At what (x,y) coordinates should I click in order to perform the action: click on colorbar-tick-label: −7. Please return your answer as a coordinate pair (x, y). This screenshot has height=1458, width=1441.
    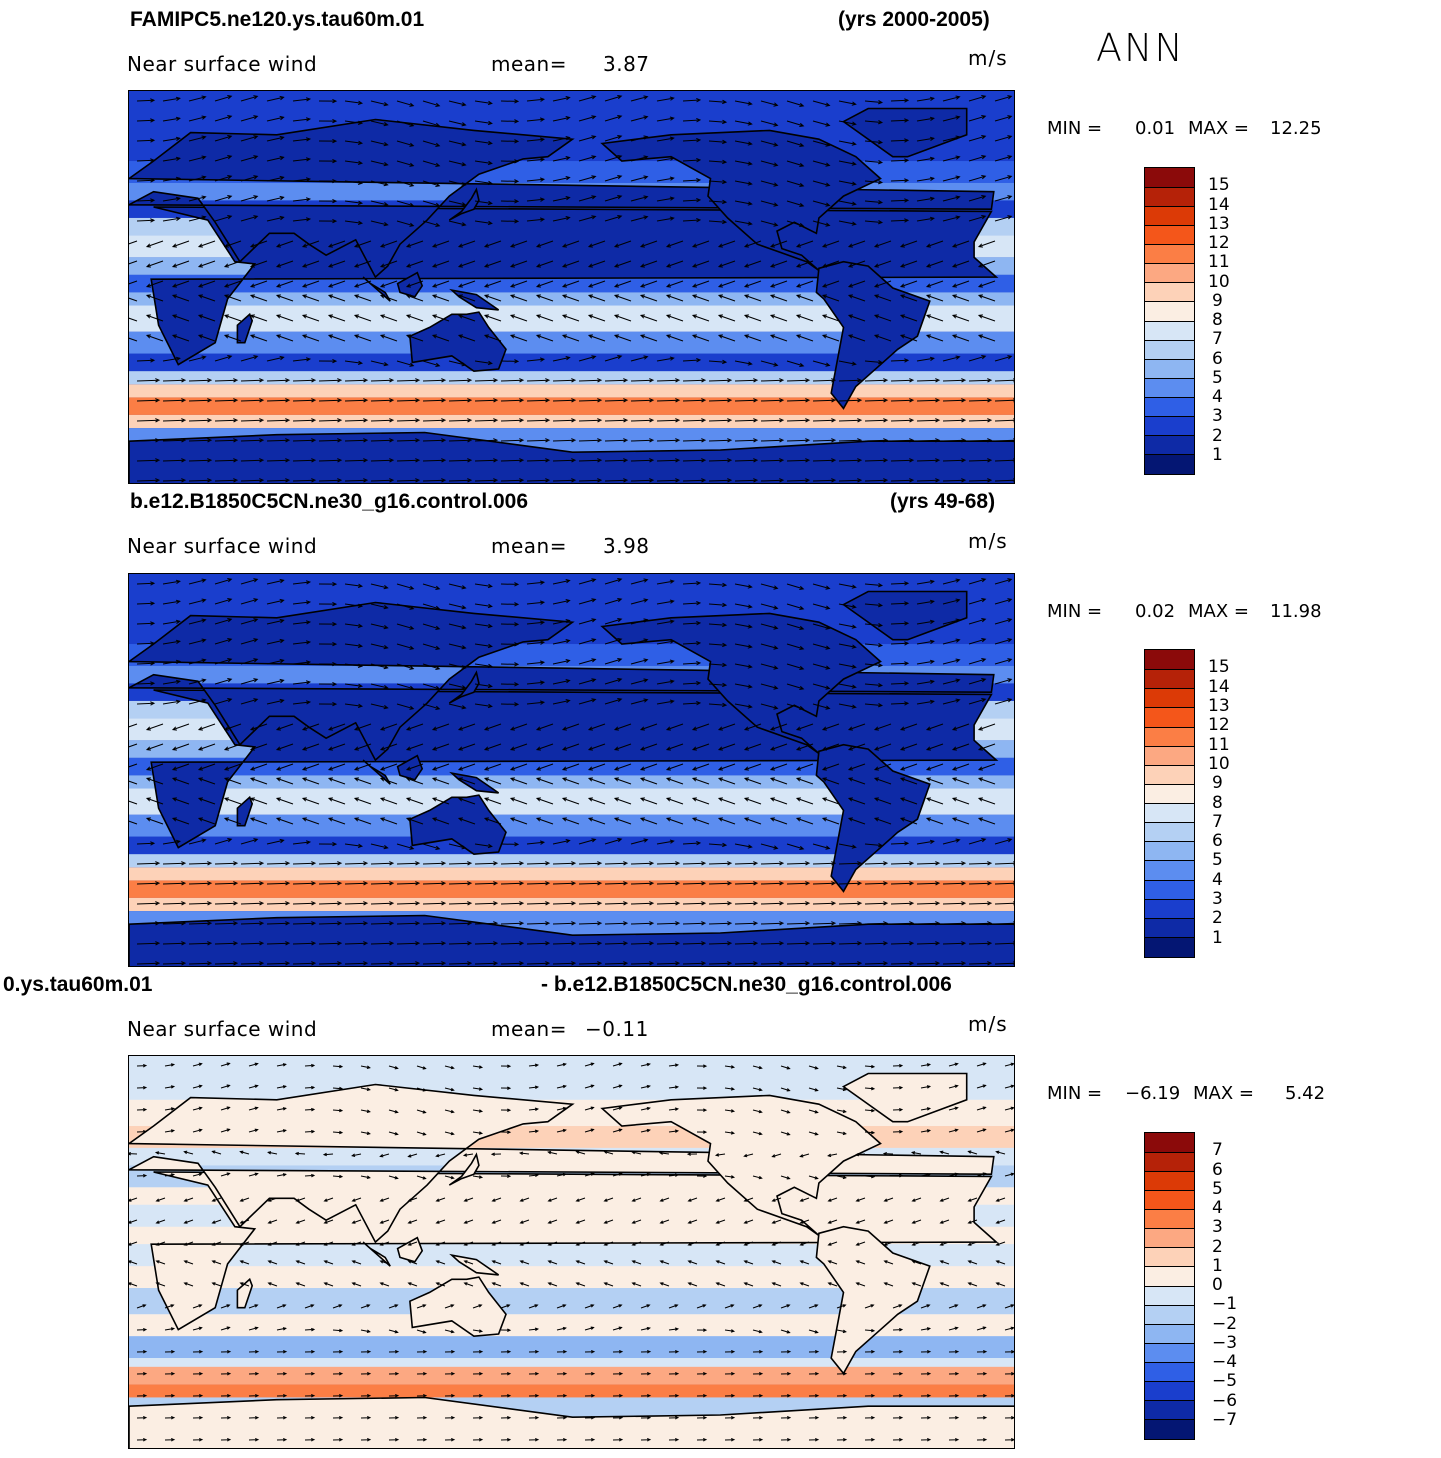
    Looking at the image, I should click on (1225, 1419).